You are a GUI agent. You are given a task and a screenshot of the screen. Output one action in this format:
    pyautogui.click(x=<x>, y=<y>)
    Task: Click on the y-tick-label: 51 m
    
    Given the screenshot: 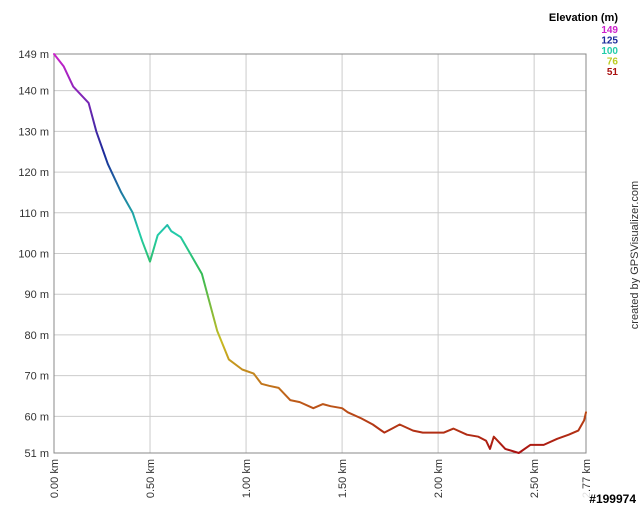 What is the action you would take?
    pyautogui.click(x=37, y=454)
    